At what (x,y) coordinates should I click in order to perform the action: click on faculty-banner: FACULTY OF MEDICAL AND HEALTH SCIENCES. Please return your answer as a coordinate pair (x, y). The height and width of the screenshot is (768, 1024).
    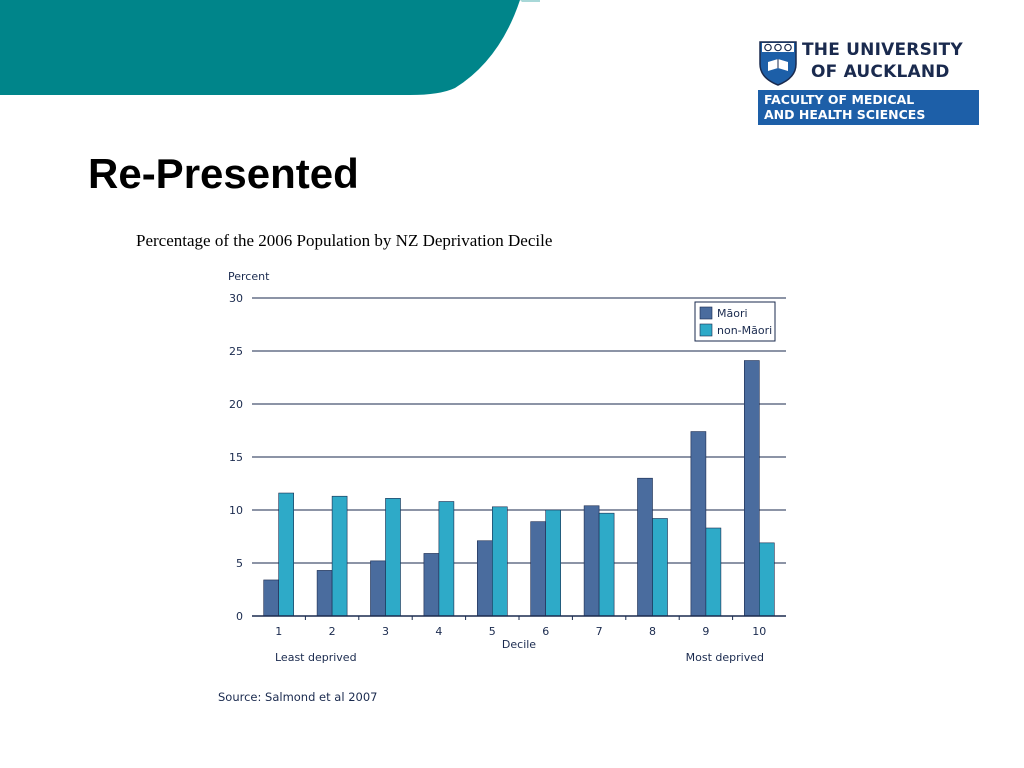
    Looking at the image, I should click on (868, 107).